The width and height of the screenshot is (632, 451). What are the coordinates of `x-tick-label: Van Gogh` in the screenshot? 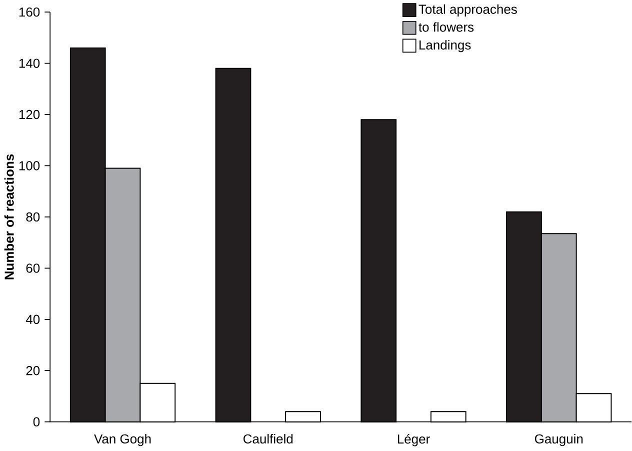 It's located at (122, 440).